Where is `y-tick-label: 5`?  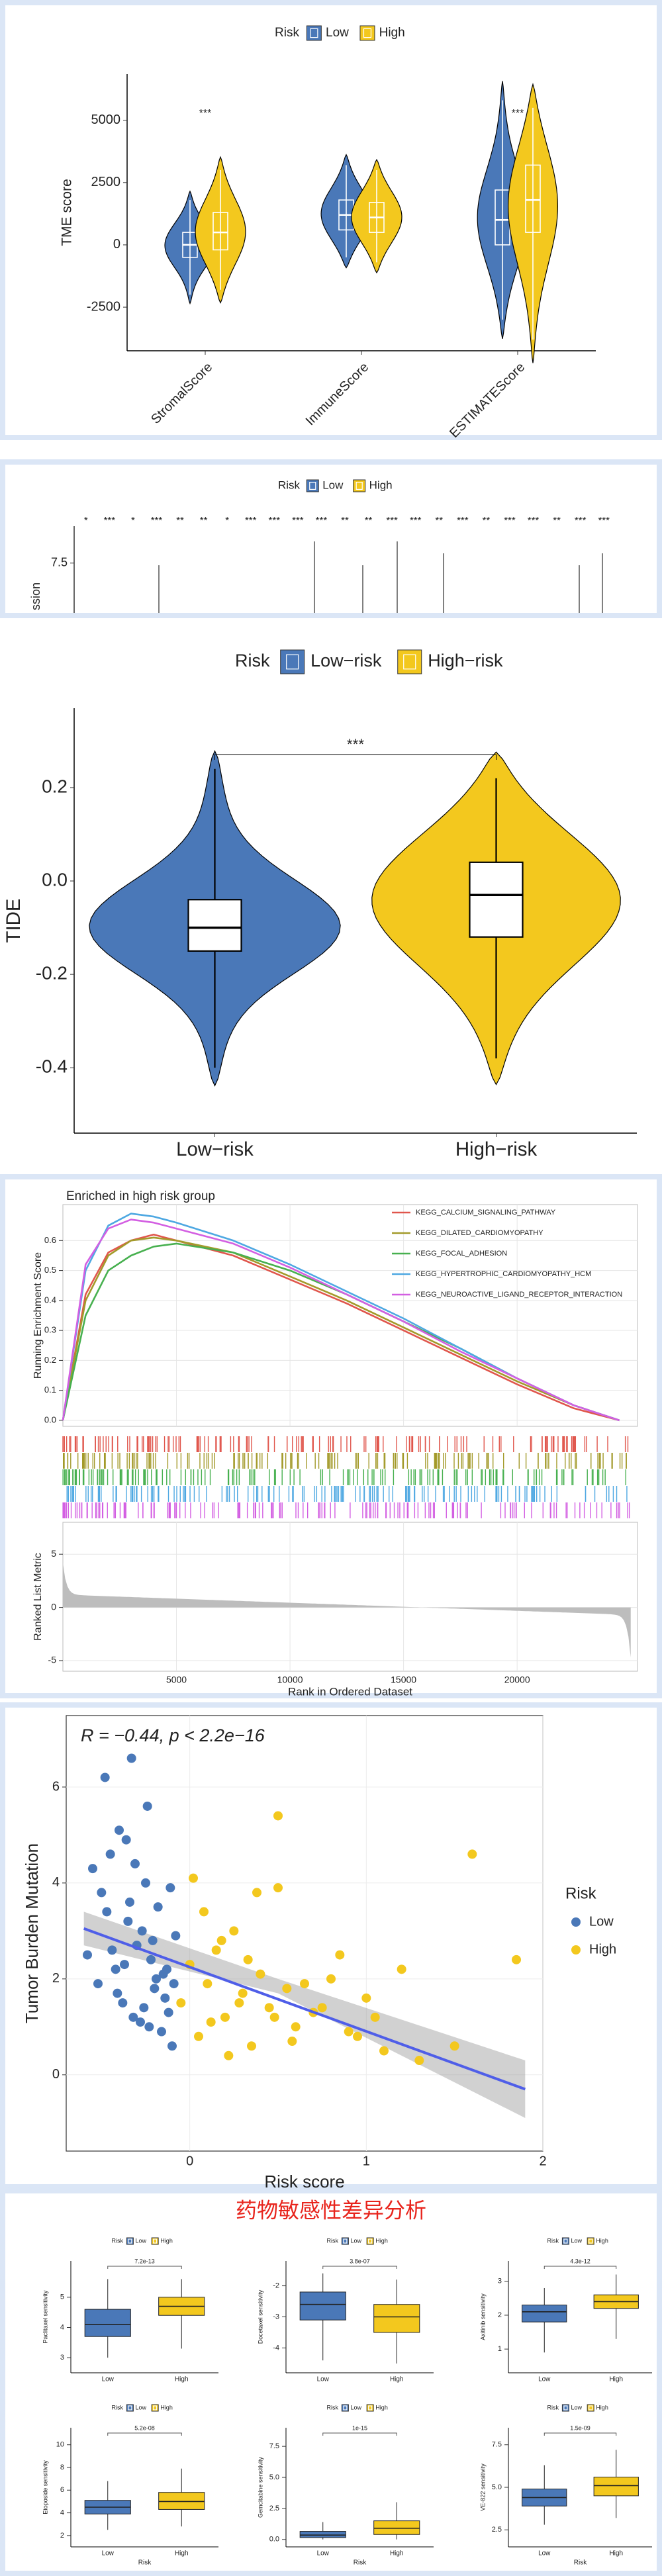
y-tick-label: 5 is located at coordinates (62, 2297).